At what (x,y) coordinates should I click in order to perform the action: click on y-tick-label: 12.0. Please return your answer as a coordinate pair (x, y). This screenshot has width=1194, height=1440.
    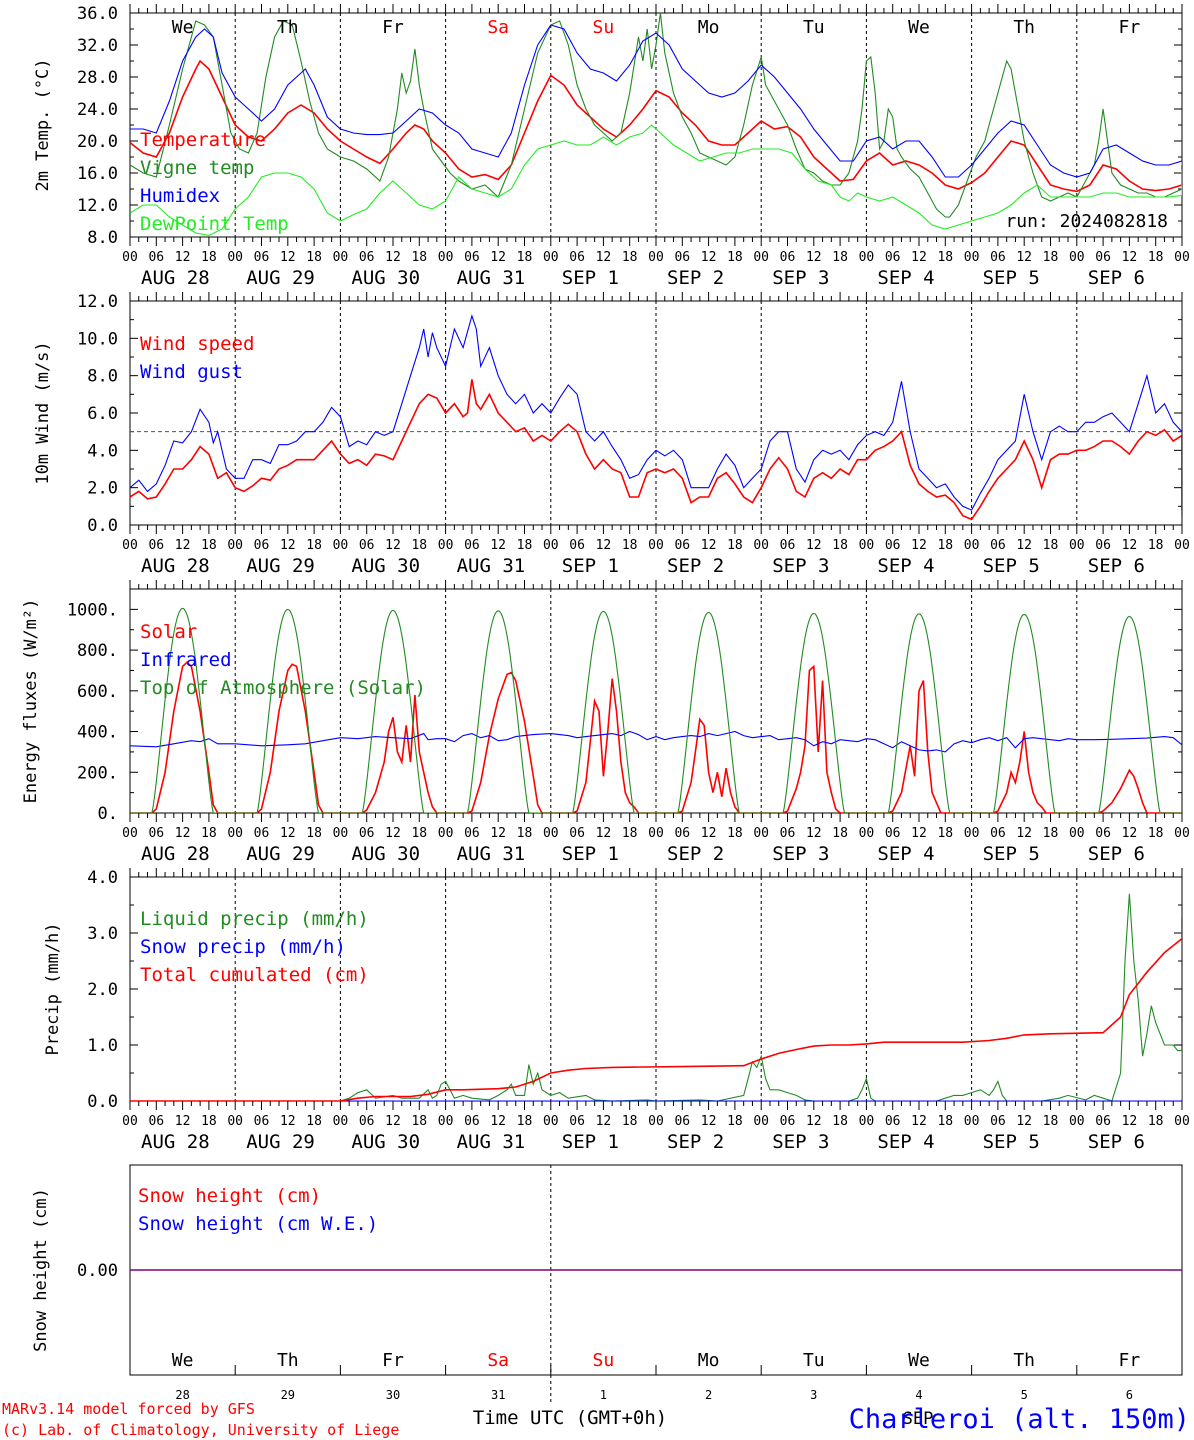
    Looking at the image, I should click on (97, 206).